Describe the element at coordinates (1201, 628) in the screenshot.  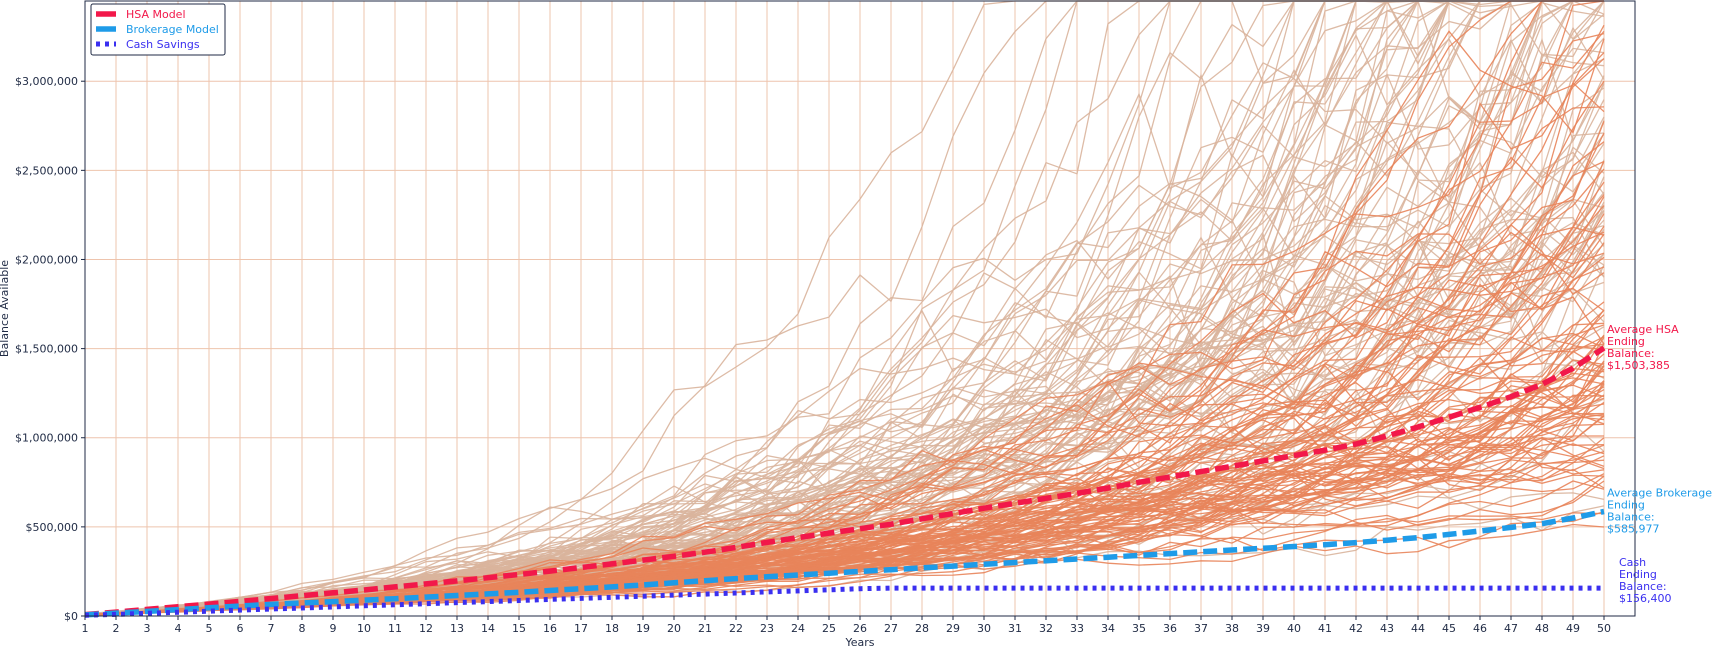
I see `x-tick-label: 37` at that location.